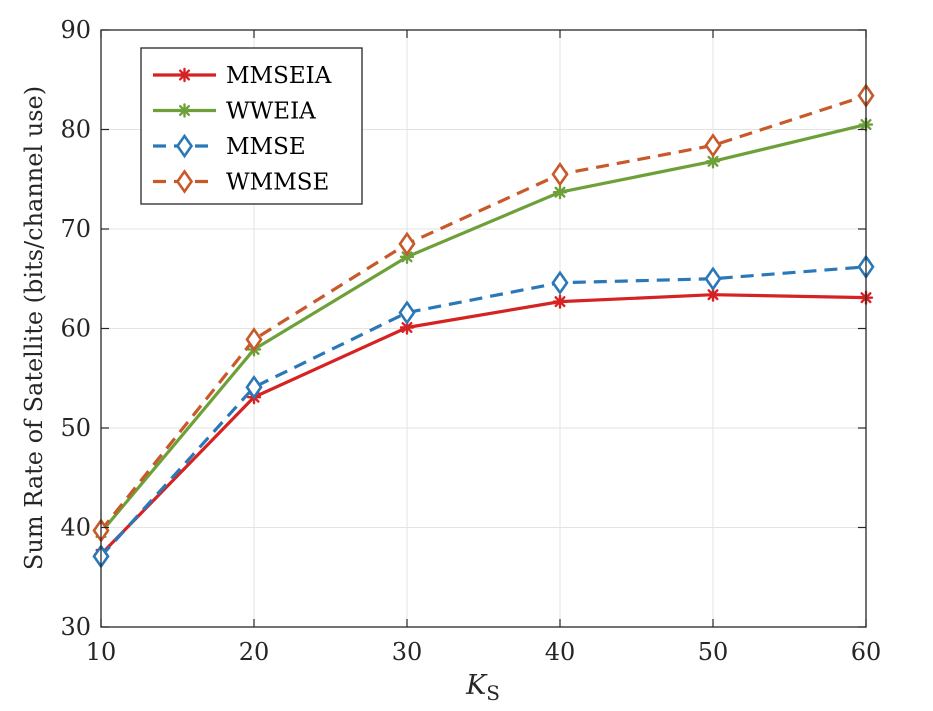 Image resolution: width=933 pixels, height=711 pixels. I want to click on legend-label-mmse: MMSE, so click(266, 147).